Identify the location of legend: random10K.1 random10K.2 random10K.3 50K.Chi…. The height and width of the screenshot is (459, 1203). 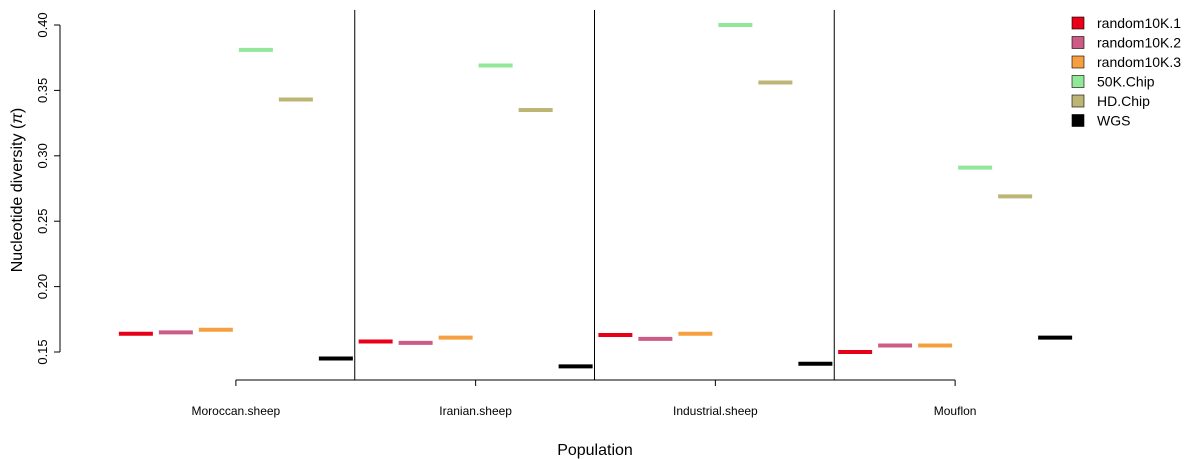
(1126, 72).